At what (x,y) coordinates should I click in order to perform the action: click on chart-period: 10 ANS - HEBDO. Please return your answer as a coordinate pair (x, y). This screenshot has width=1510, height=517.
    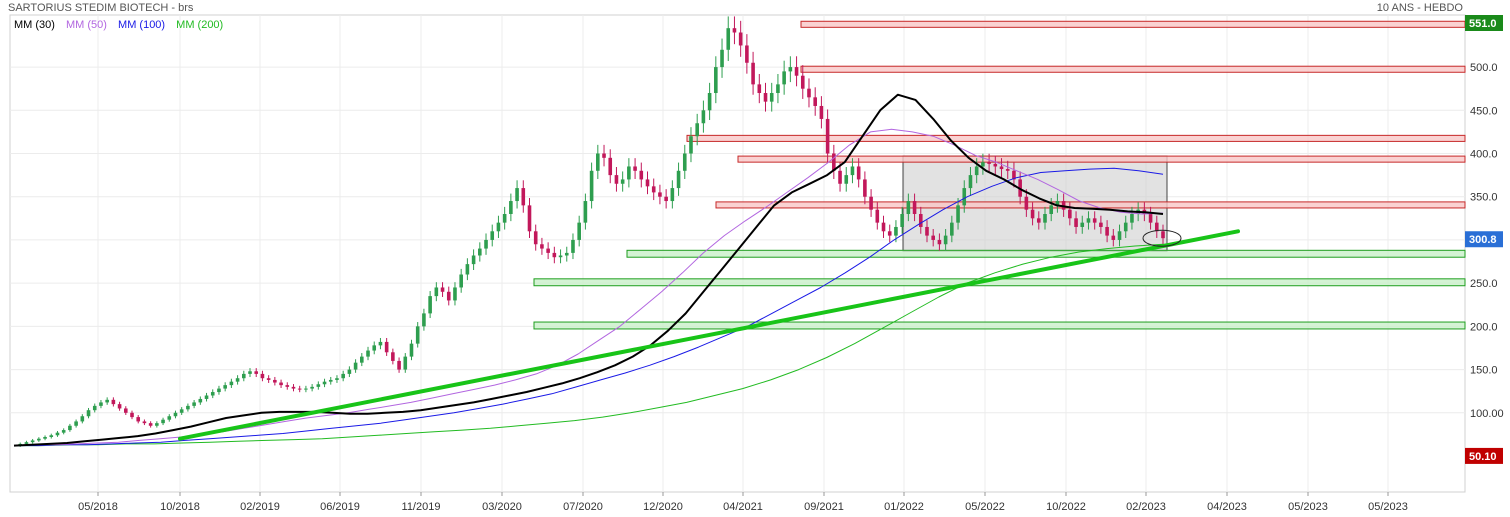
    Looking at the image, I should click on (1419, 8).